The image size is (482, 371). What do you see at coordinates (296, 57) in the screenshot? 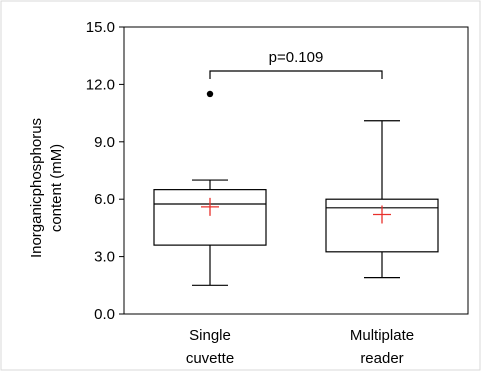
I see `p-value-label: p=0.109` at bounding box center [296, 57].